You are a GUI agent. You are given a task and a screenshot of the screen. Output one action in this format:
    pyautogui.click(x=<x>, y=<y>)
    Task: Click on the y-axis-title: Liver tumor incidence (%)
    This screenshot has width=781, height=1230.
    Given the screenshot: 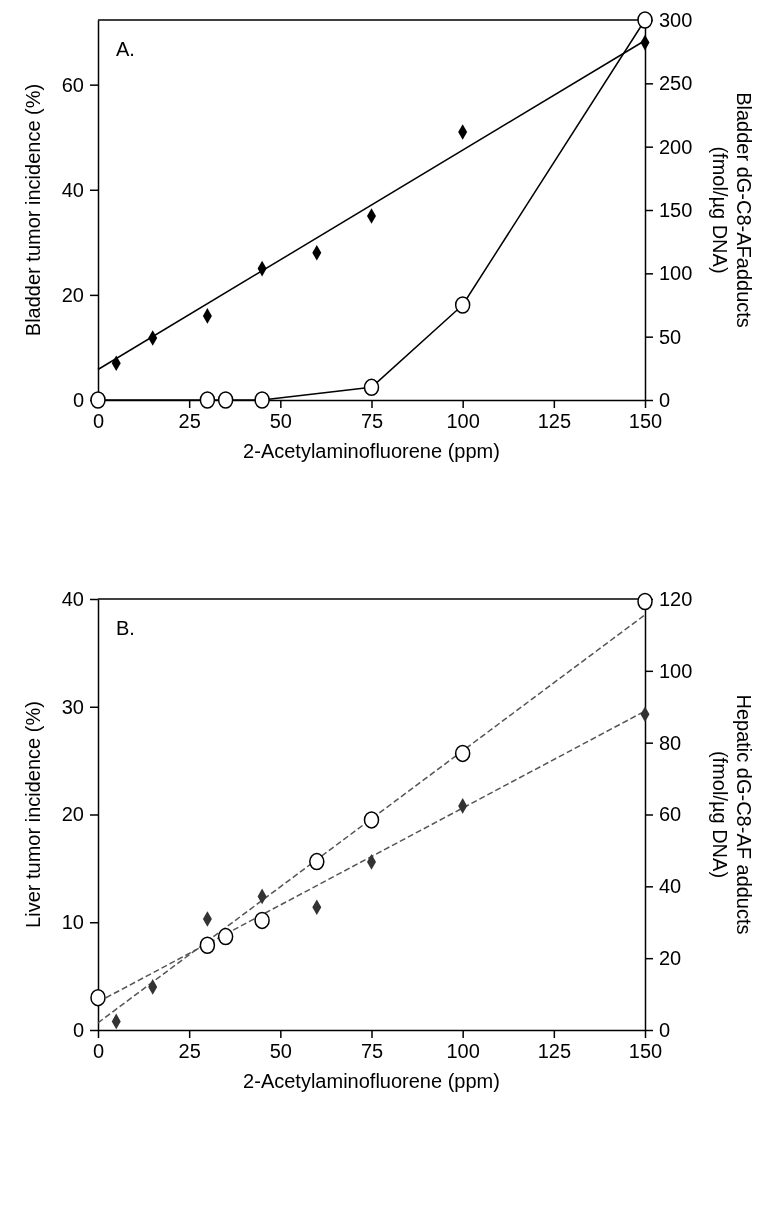 What is the action you would take?
    pyautogui.click(x=33, y=814)
    